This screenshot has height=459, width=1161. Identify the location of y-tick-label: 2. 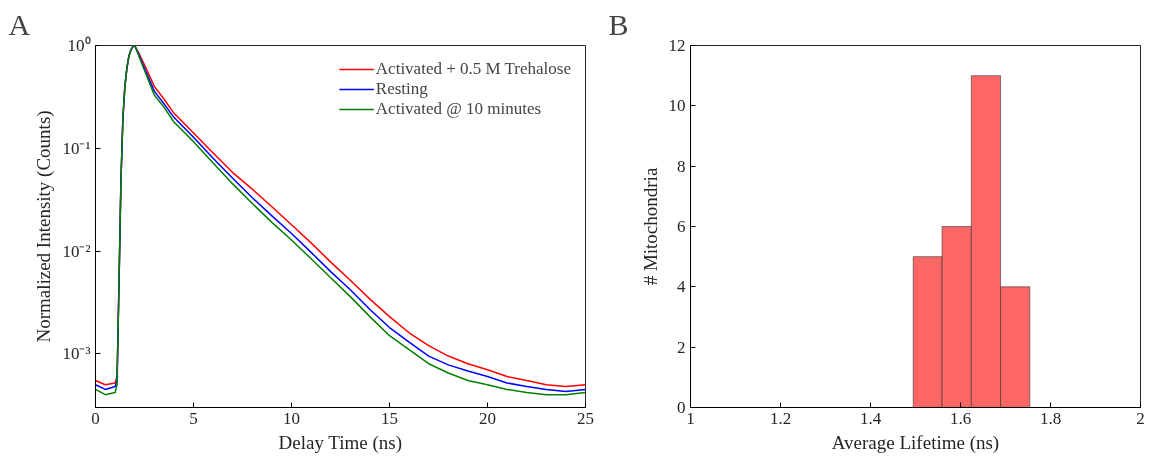
(681, 347).